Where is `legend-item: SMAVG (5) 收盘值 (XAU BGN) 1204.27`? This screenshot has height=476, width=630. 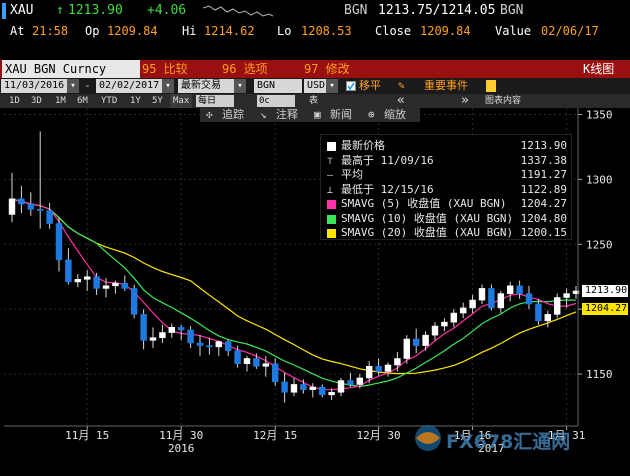
legend-item: SMAVG (5) 收盘值 (XAU BGN) 1204.27 is located at coordinates (447, 204).